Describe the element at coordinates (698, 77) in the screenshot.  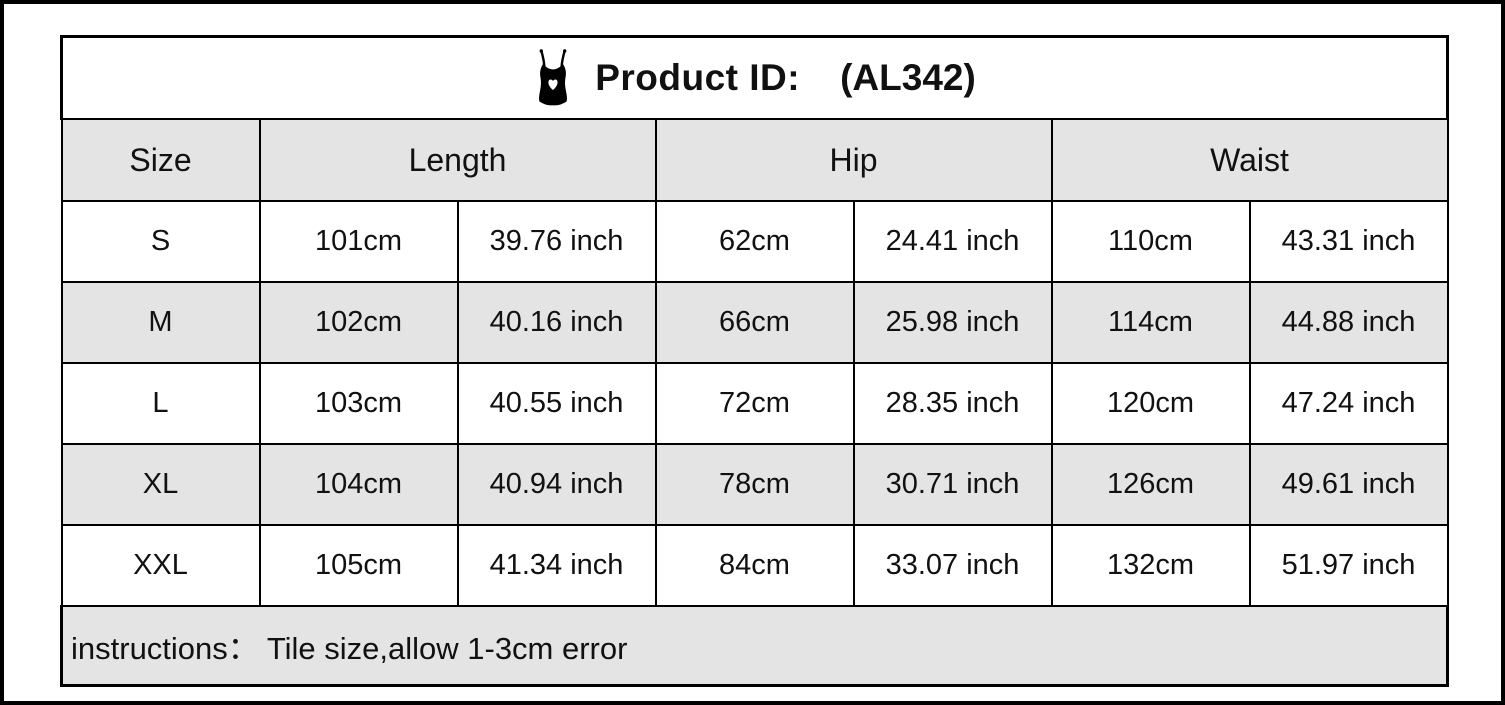
I see `product-id-label: Product ID:` at that location.